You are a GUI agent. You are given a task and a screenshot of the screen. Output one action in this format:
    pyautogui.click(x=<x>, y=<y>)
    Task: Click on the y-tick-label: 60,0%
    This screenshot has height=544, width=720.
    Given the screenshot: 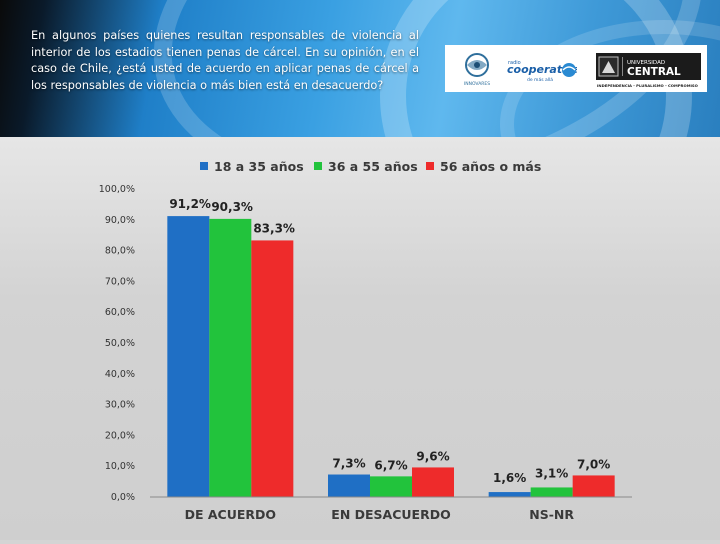 What is the action you would take?
    pyautogui.click(x=120, y=312)
    